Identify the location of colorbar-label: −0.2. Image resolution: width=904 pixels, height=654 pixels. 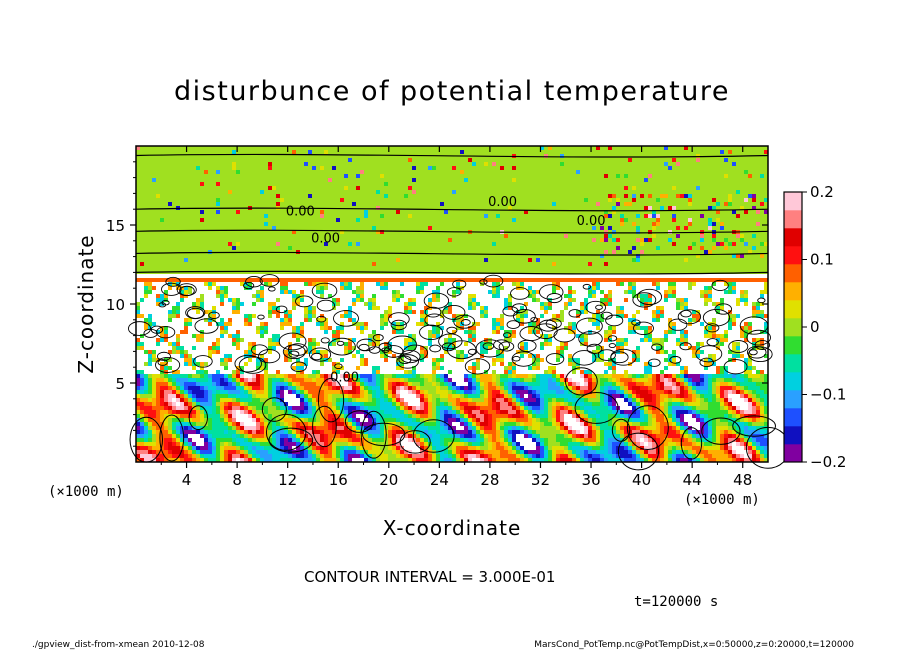
(828, 462).